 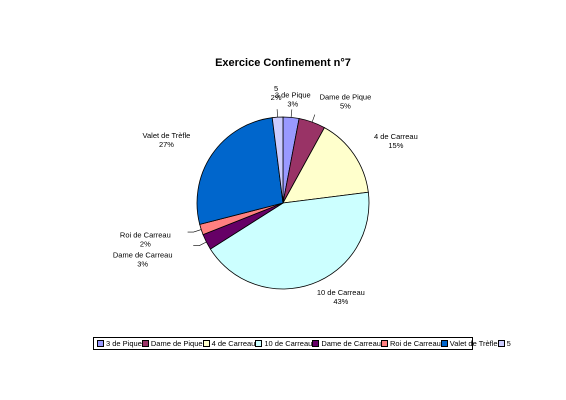 What do you see at coordinates (313, 118) in the screenshot?
I see `leader-line-dame-de-pique` at bounding box center [313, 118].